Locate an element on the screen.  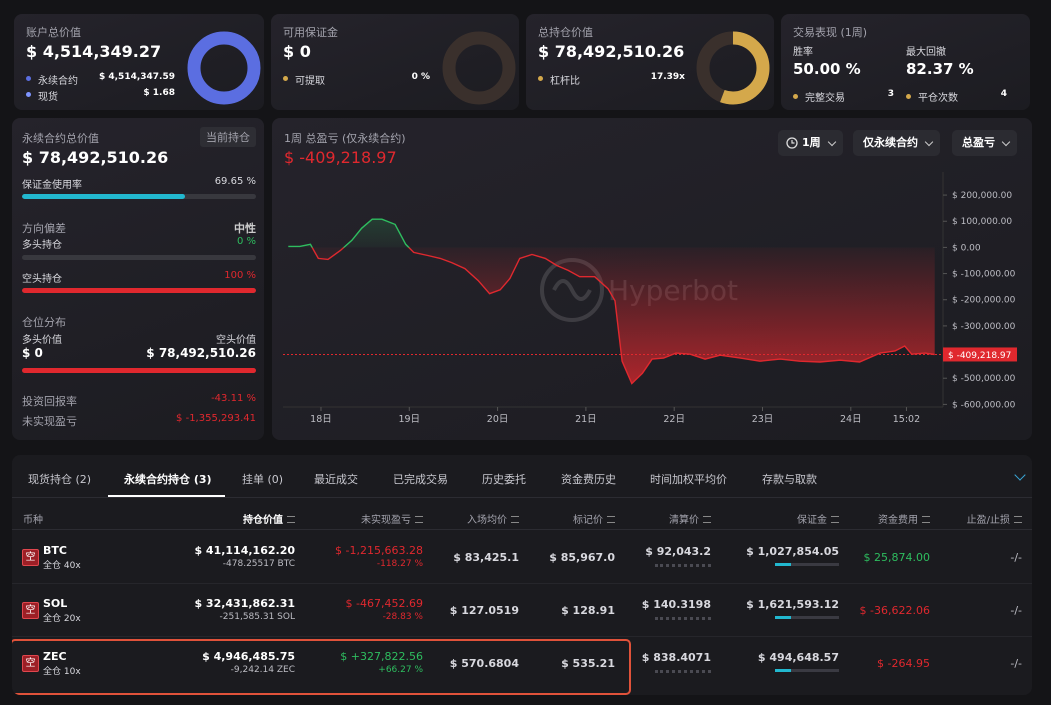
label: 保证金使用率 is located at coordinates (52, 185).